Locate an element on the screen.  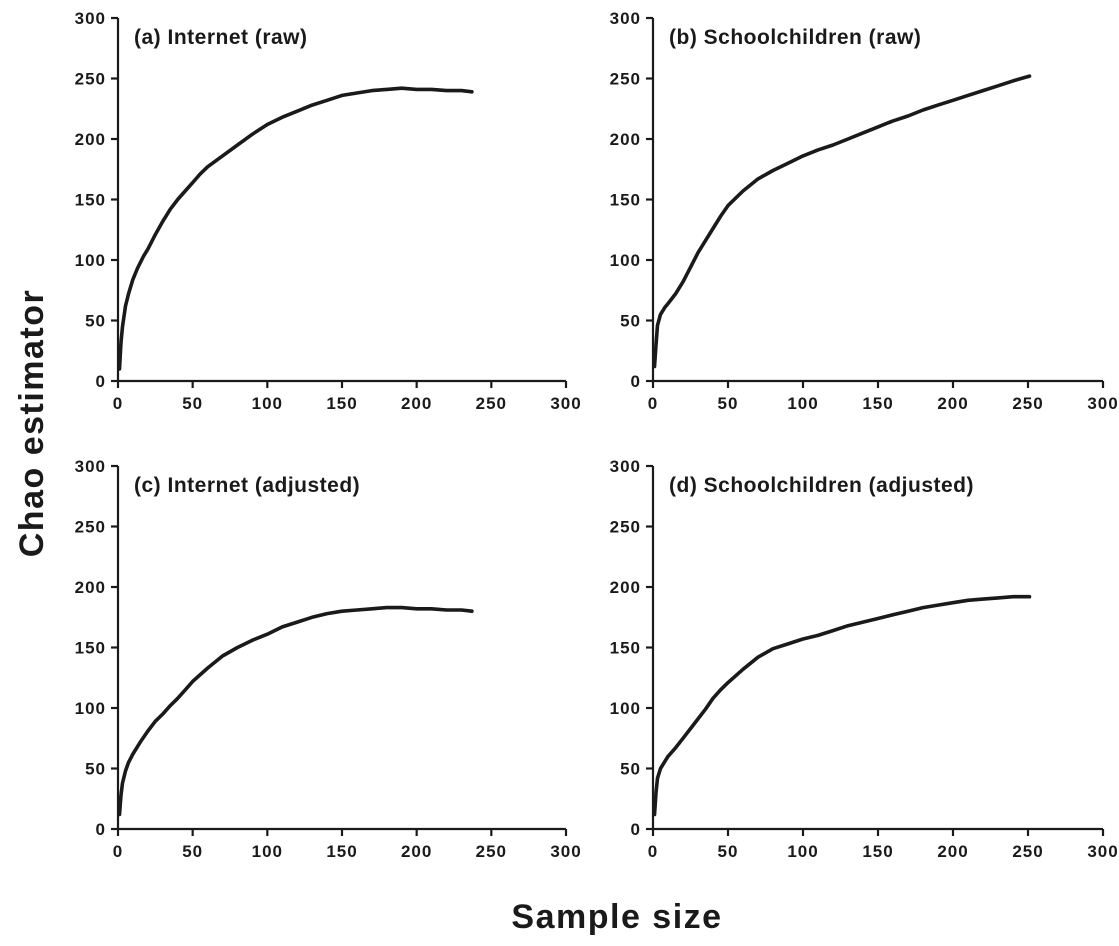
y-axis-title: Chao estimator is located at coordinates (32, 423).